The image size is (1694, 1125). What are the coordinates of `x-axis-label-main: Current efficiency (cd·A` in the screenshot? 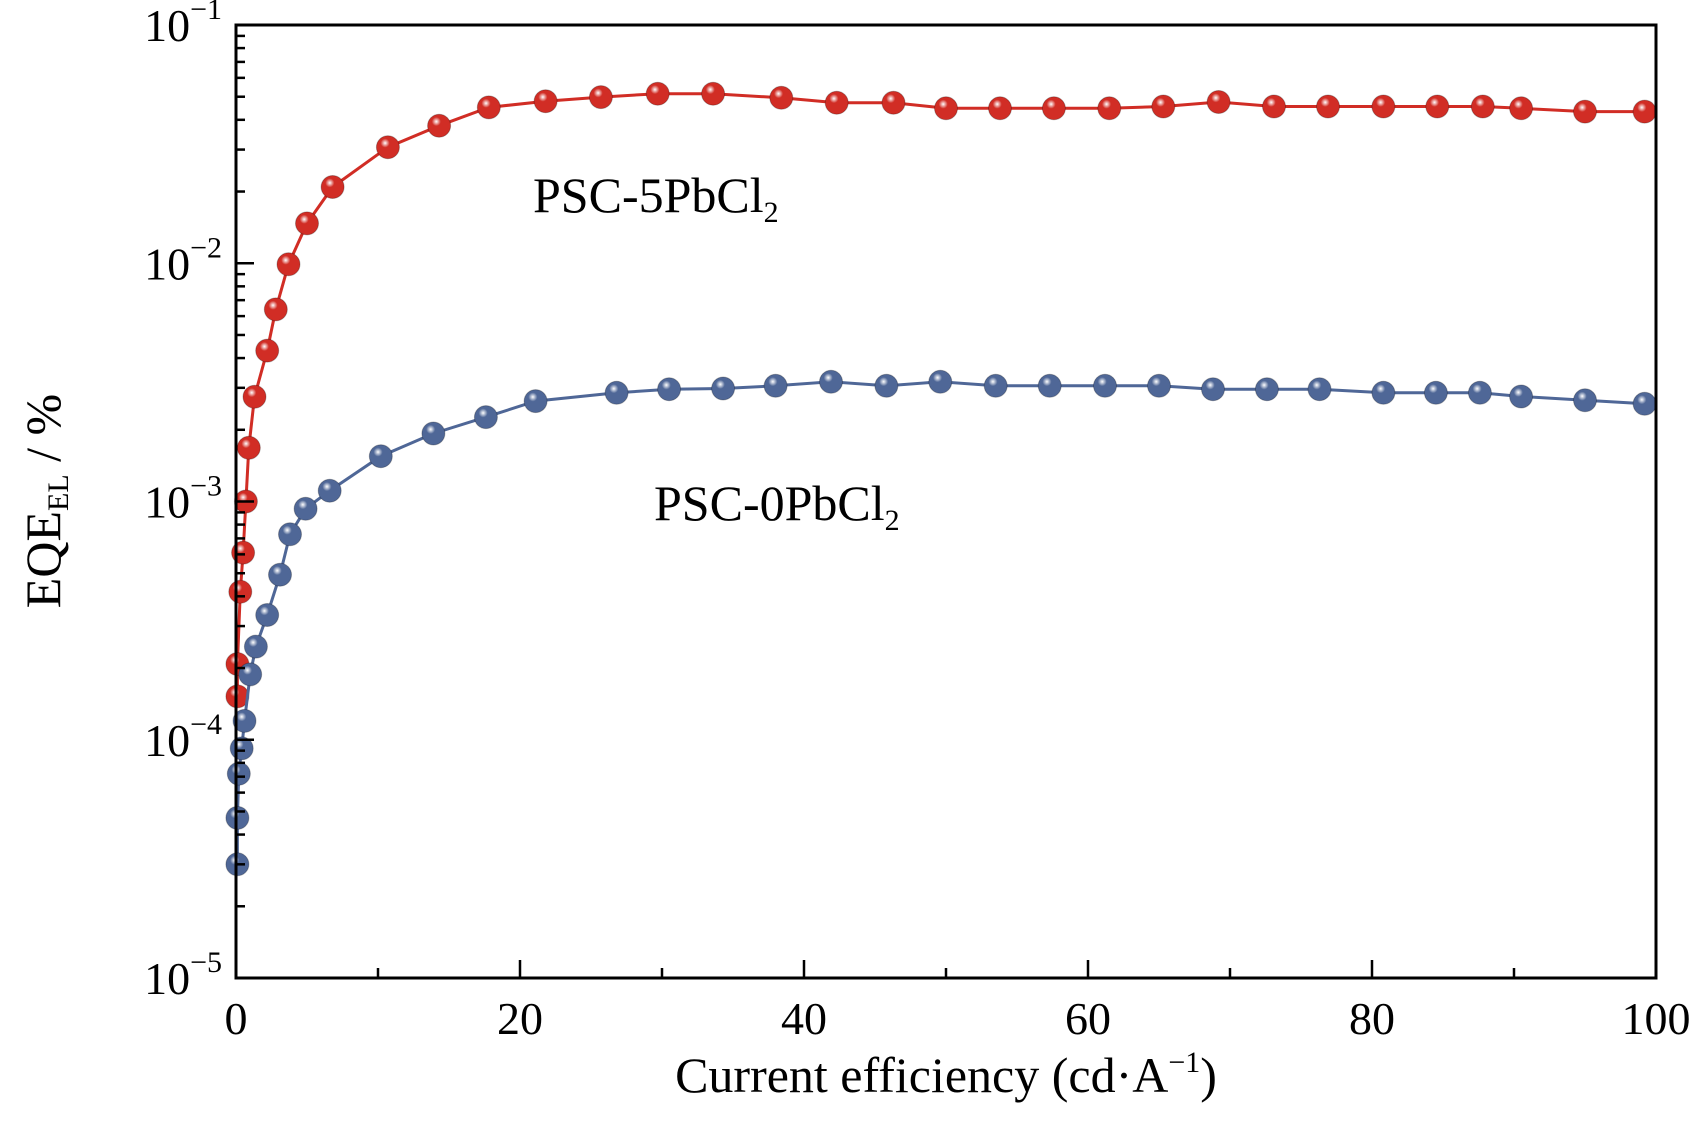 It's located at (921, 1075).